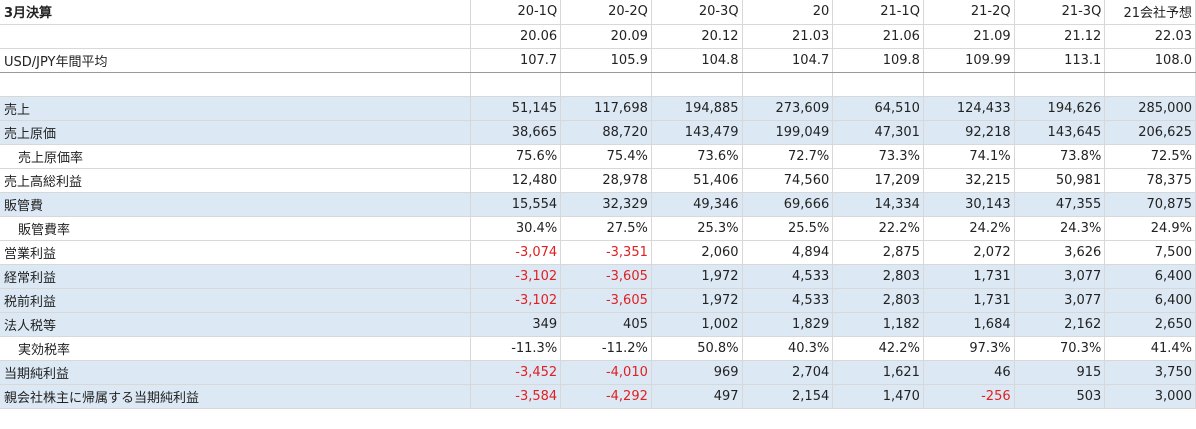 This screenshot has height=429, width=1196. I want to click on cell-value: 64,510, so click(878, 108).